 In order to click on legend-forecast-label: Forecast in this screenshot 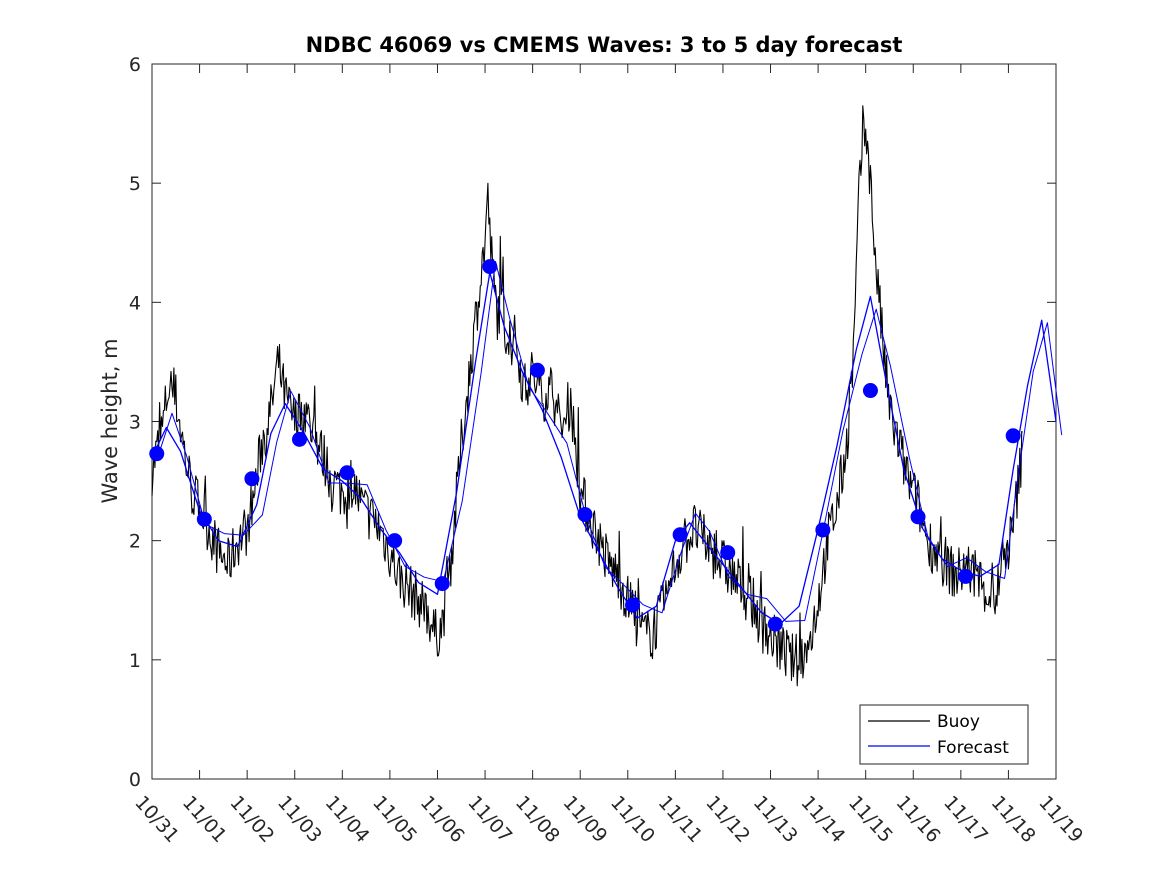, I will do `click(973, 748)`.